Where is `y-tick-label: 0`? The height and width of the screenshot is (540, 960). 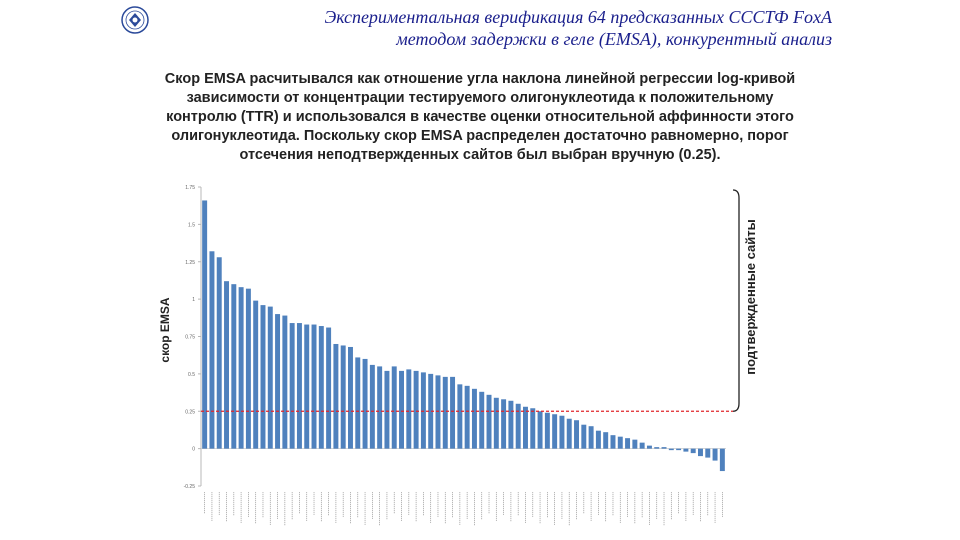 y-tick-label: 0 is located at coordinates (193, 450).